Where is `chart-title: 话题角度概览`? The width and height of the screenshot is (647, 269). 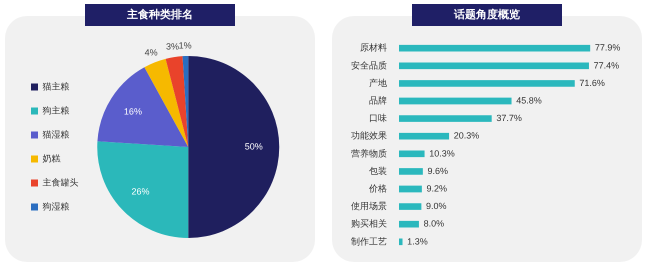 chart-title: 话题角度概览 is located at coordinates (487, 15).